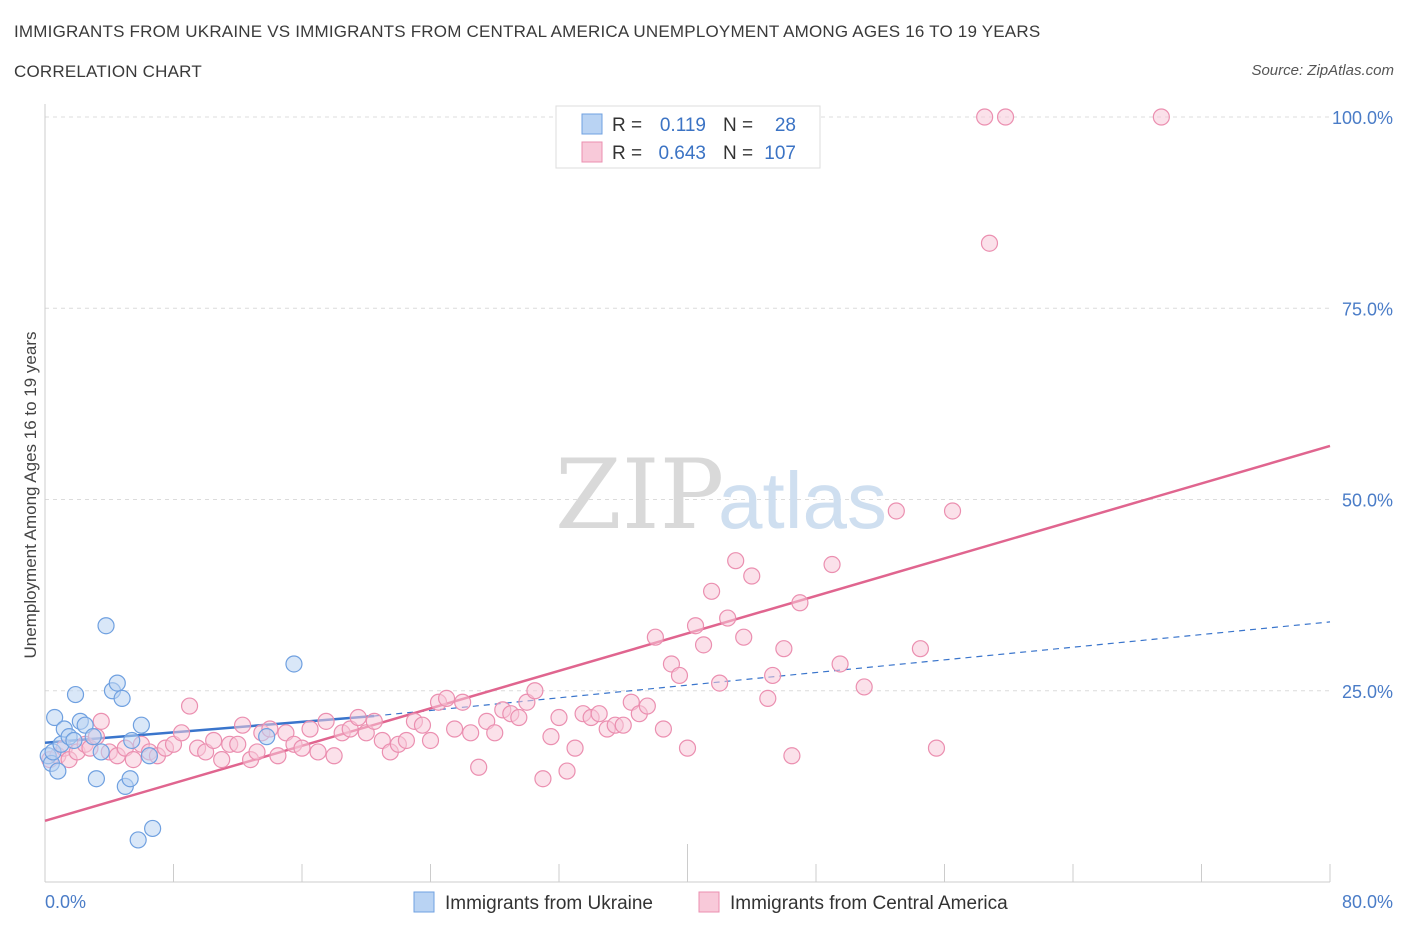  What do you see at coordinates (592, 152) in the screenshot?
I see `legend-swatch-central` at bounding box center [592, 152].